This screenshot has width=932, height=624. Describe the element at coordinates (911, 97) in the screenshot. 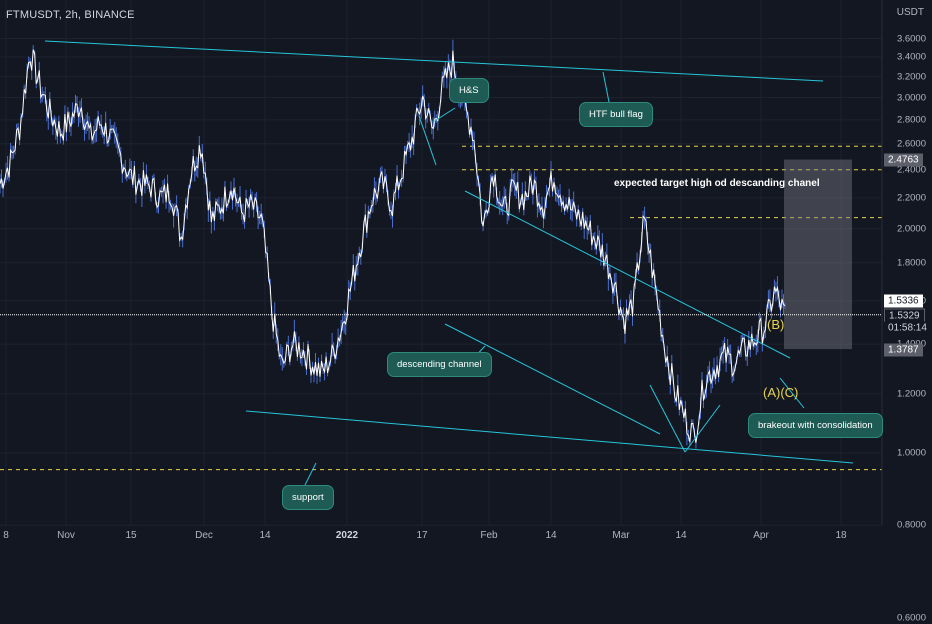

I see `y-tick-label: 3.0000` at that location.